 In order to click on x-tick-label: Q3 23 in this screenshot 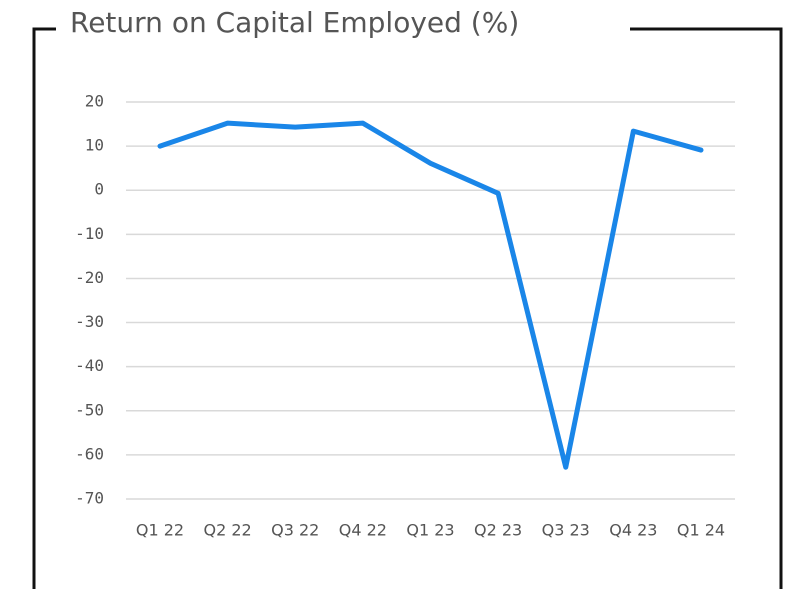, I will do `click(566, 530)`.